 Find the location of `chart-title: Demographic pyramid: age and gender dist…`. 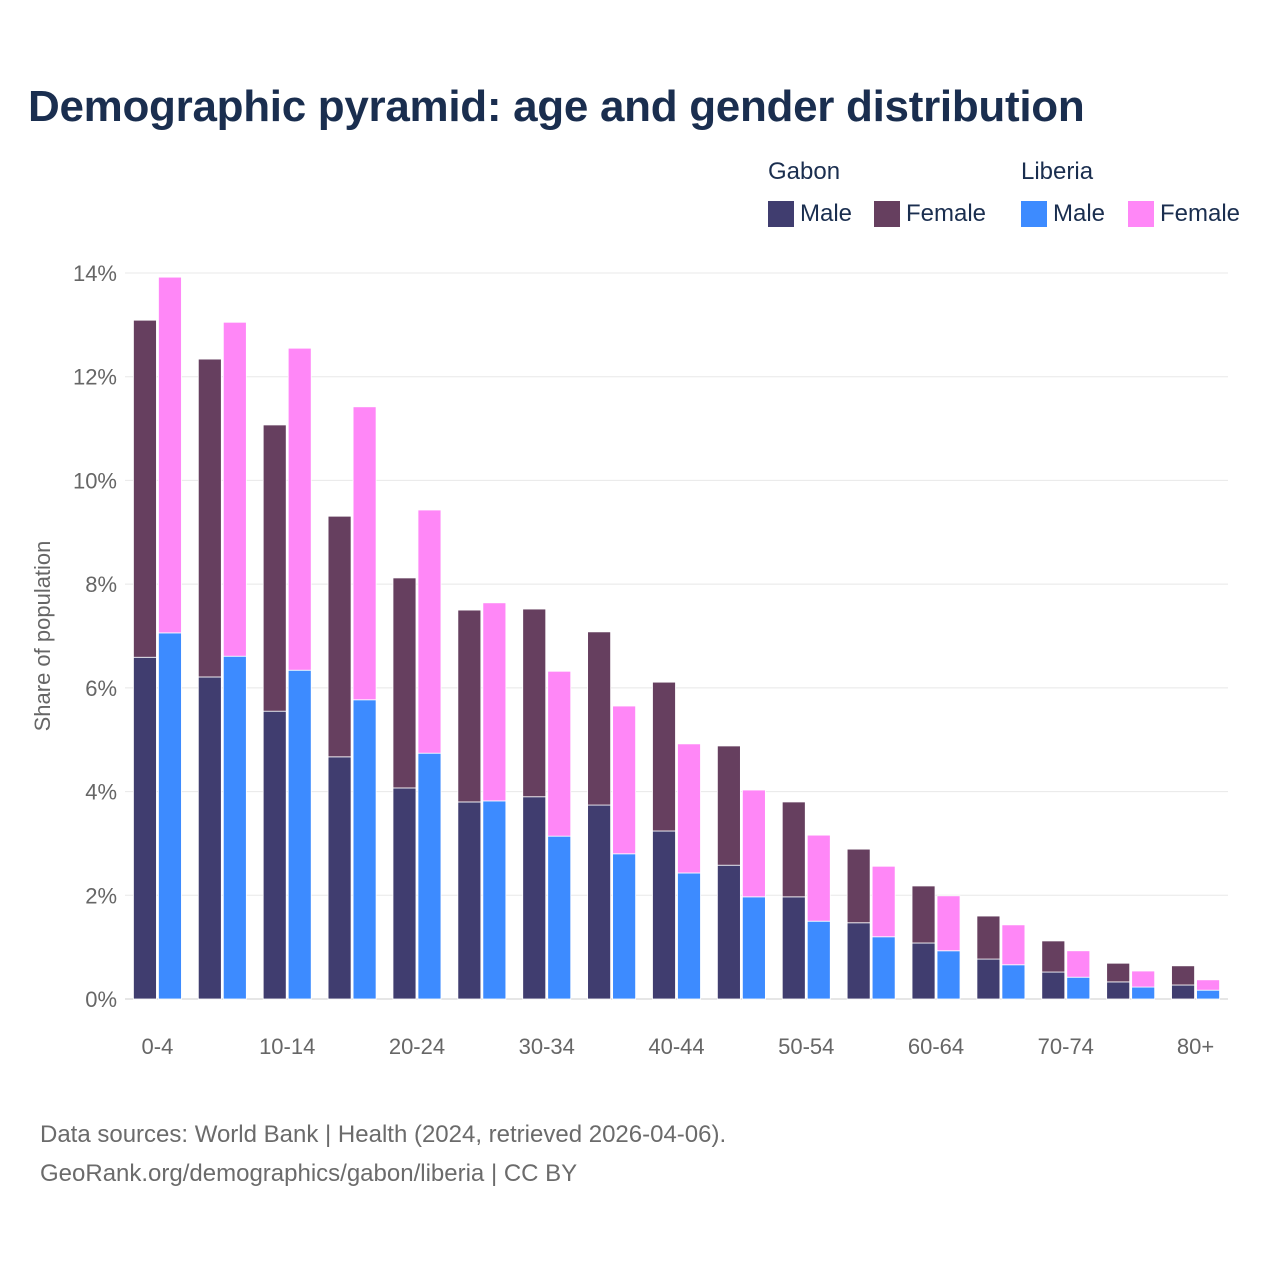

chart-title: Demographic pyramid: age and gender dist… is located at coordinates (556, 106).